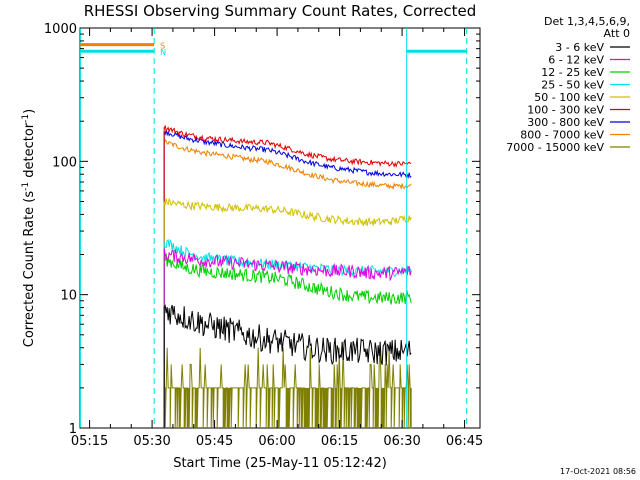  I want to click on legend-item: 3 - 6 keV, so click(592, 47).